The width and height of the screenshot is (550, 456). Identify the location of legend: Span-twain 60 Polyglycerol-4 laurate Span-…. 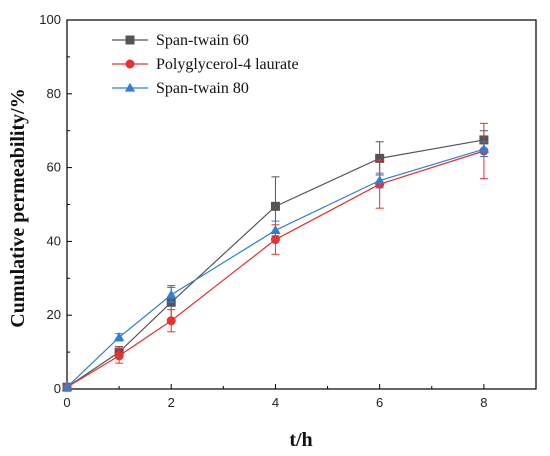
(205, 64).